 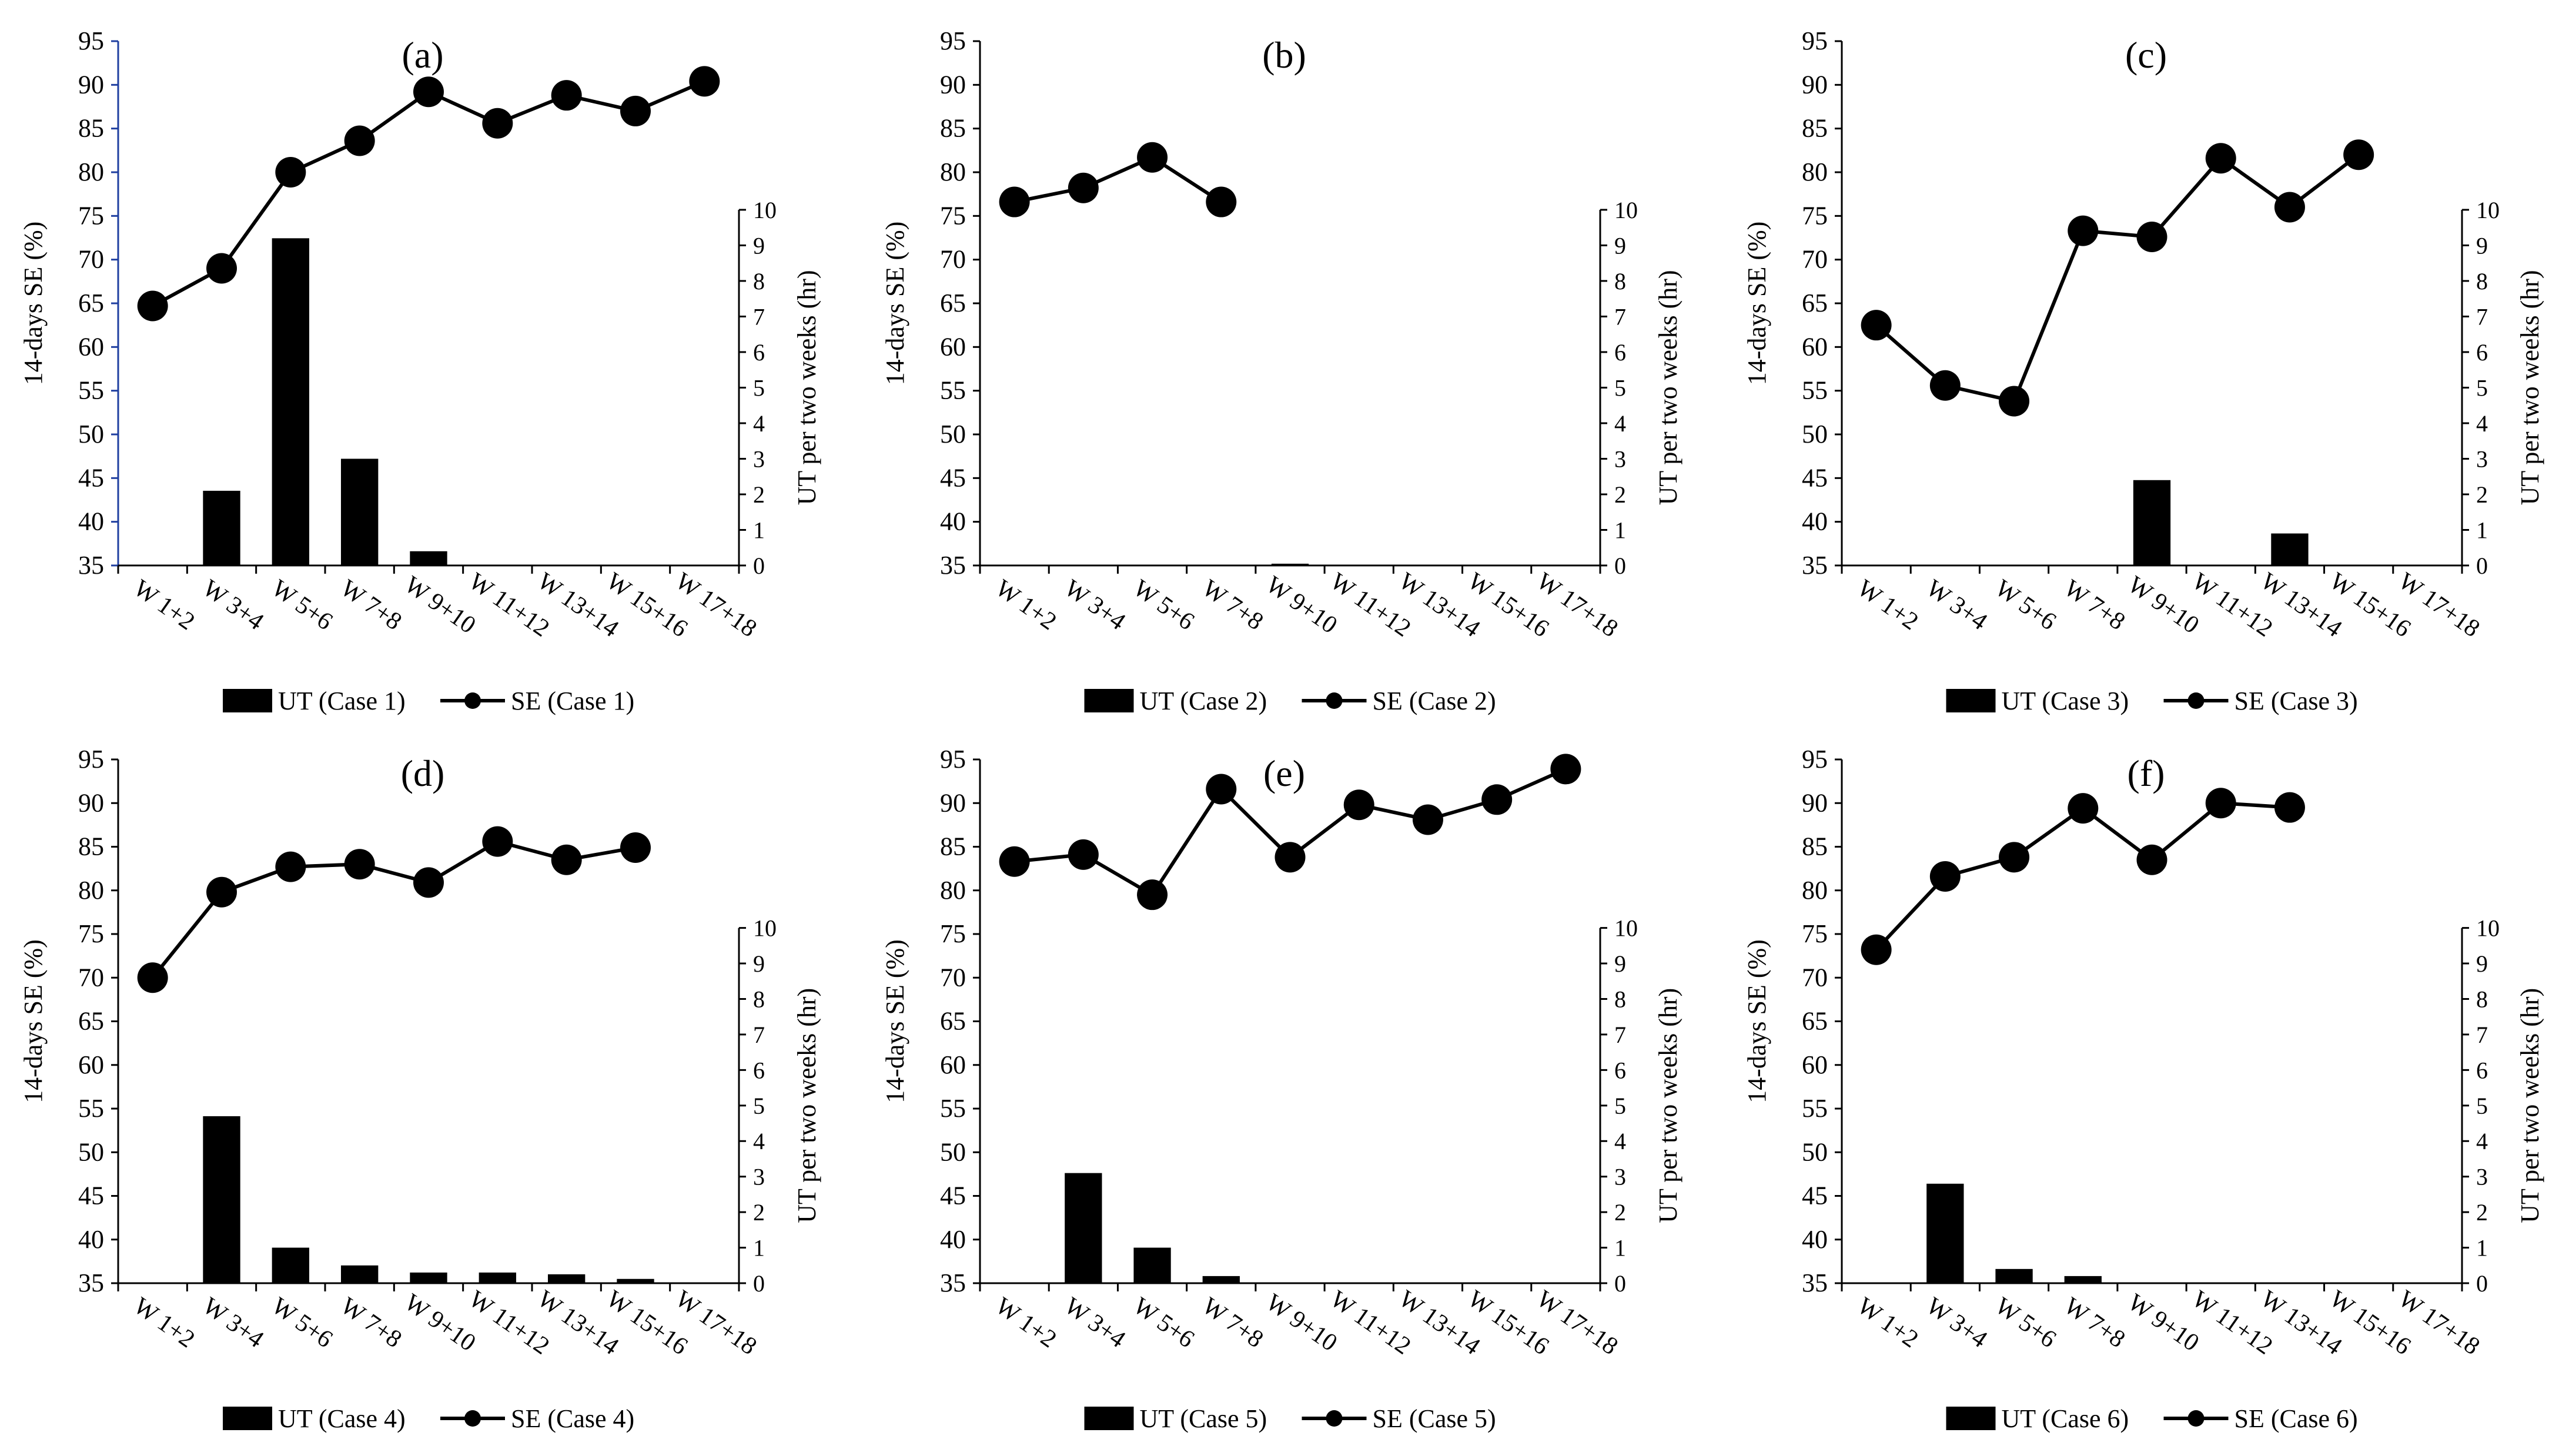 I want to click on x-tick-label: W 9+10, so click(x=2163, y=1322).